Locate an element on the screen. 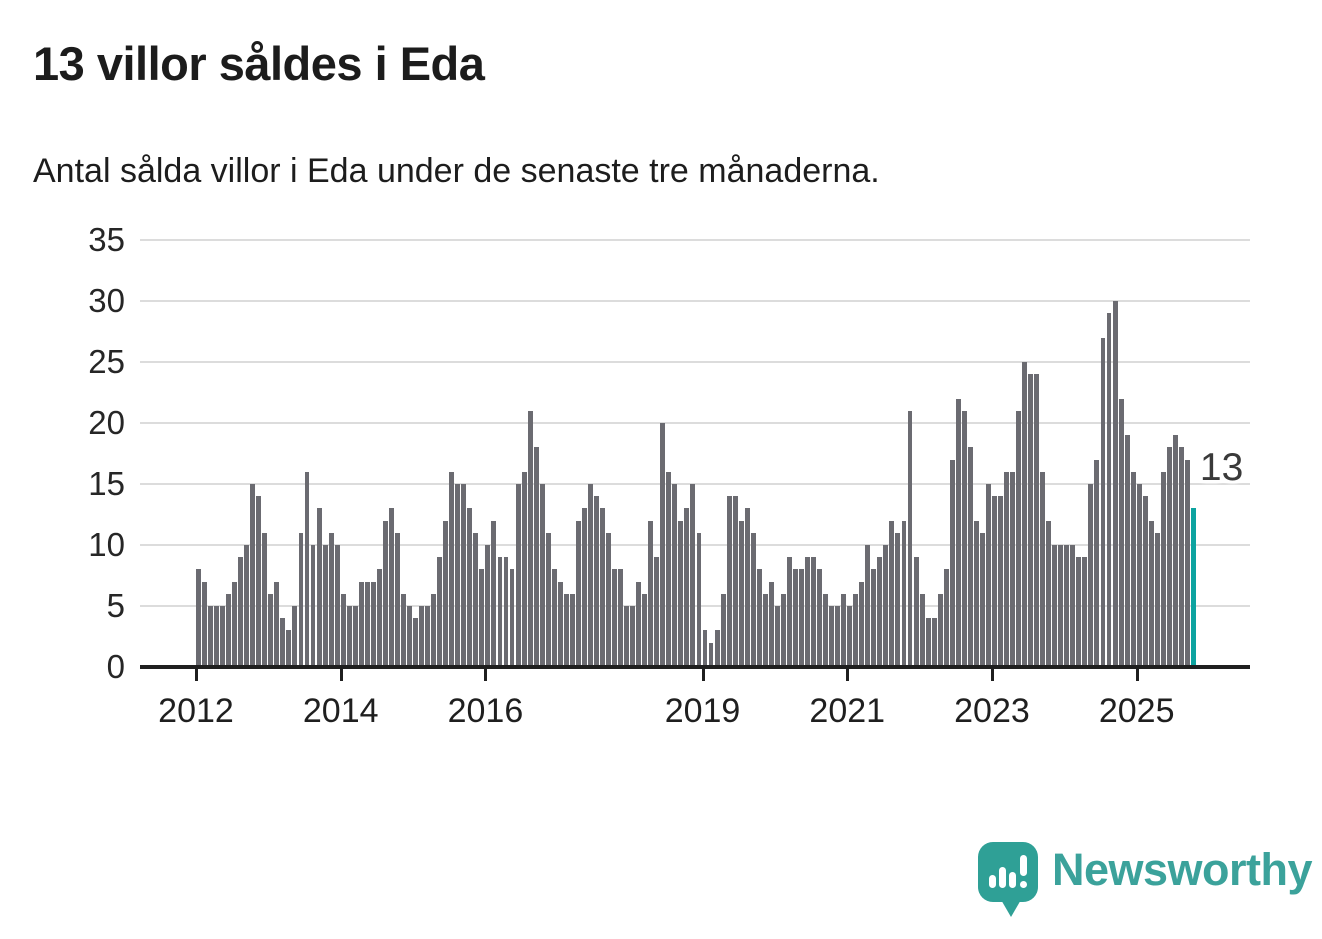 The width and height of the screenshot is (1322, 939). logo-bar-icon is located at coordinates (992, 881).